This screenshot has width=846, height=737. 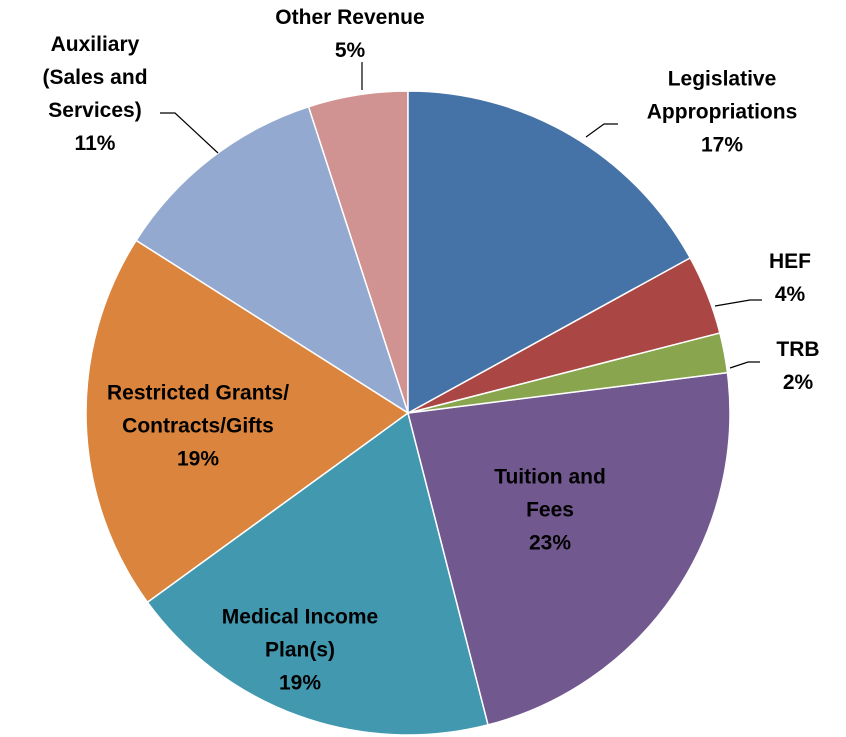 I want to click on value-label: 11%, so click(x=95, y=143).